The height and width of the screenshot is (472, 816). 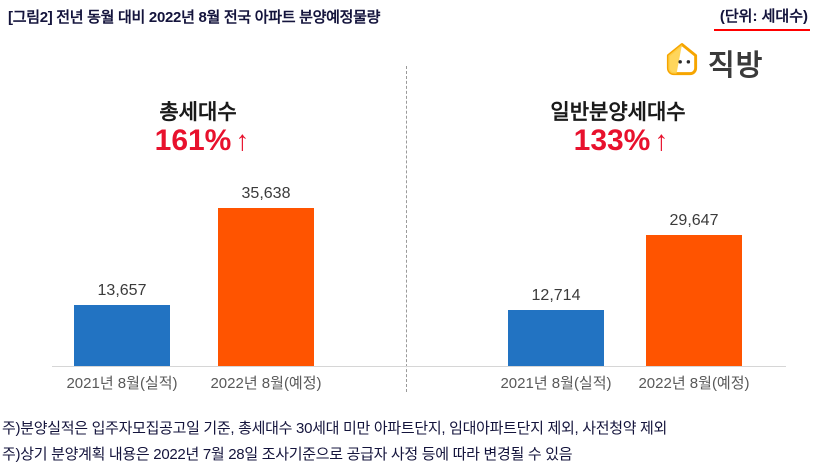 I want to click on bar-2021-total: 13,657, so click(x=122, y=324).